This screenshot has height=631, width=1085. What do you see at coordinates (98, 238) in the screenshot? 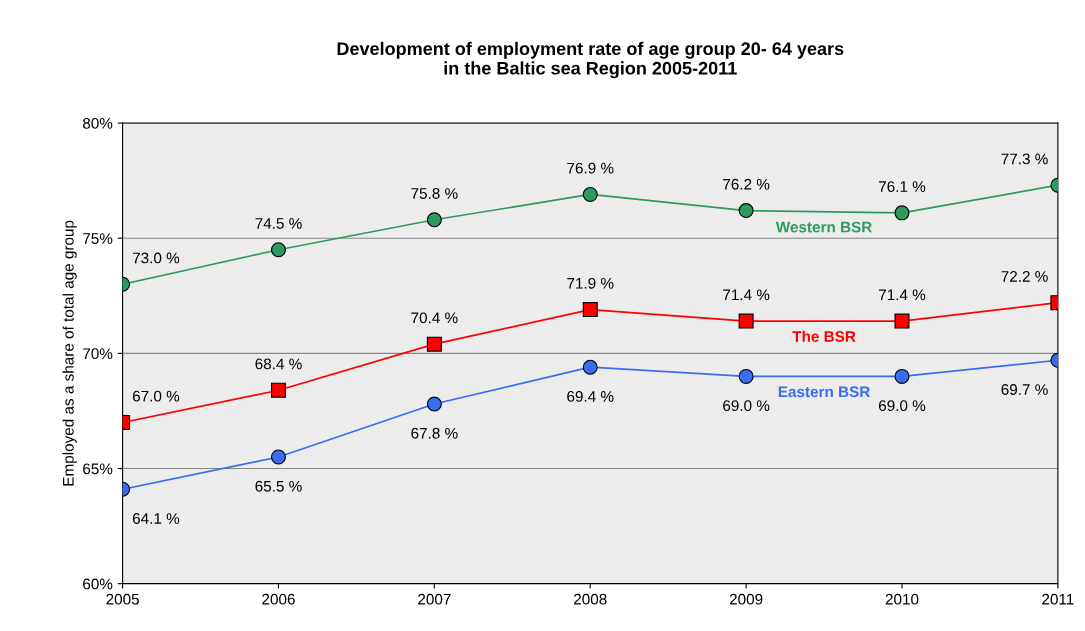
I see `y-tick-label: 75%` at bounding box center [98, 238].